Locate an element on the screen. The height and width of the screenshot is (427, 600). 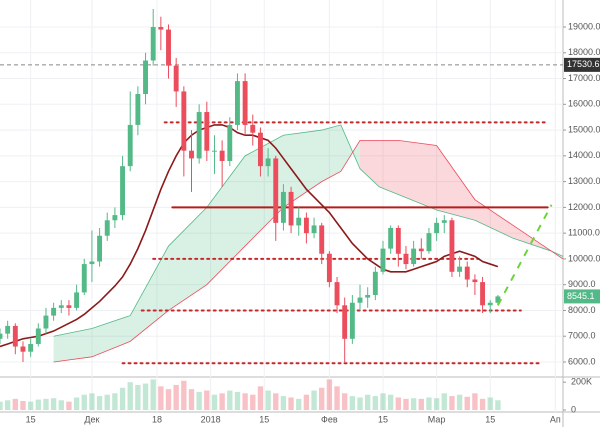
y-tick-label: 9000.0 is located at coordinates (582, 284).